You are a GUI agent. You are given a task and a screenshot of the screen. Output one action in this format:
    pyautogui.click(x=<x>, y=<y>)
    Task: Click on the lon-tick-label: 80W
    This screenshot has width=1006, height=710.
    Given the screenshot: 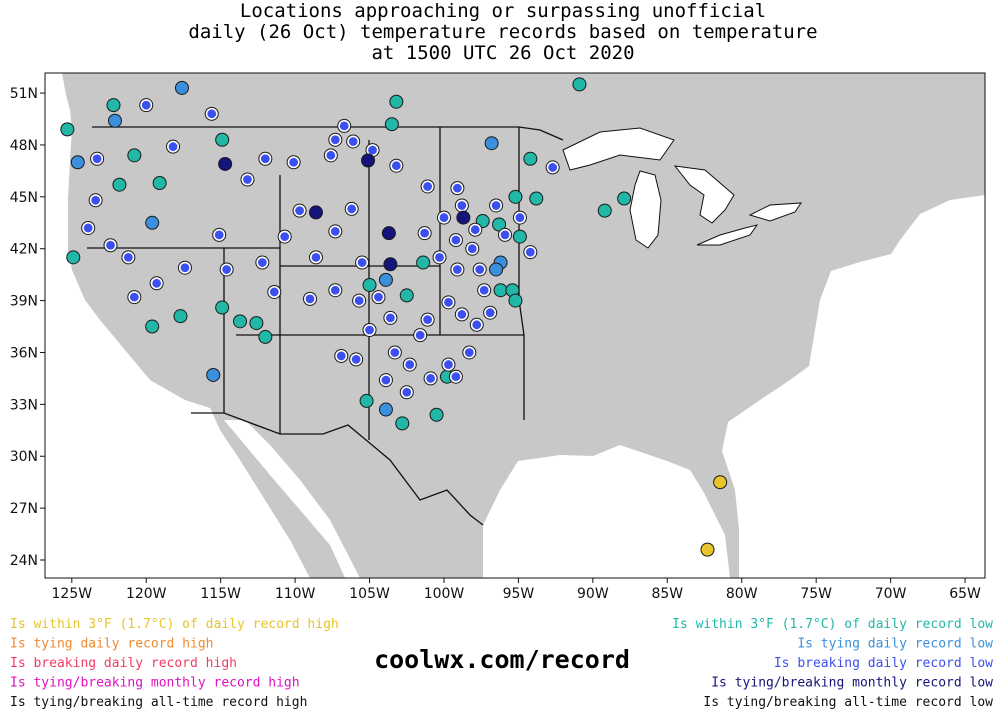 What is the action you would take?
    pyautogui.click(x=742, y=594)
    